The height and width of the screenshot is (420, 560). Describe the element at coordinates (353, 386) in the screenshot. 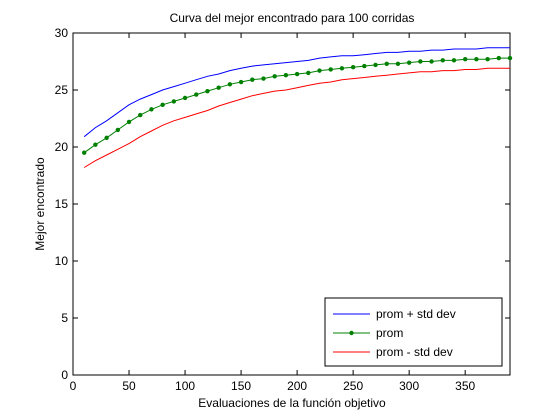

I see `x-tick-label: 250` at that location.